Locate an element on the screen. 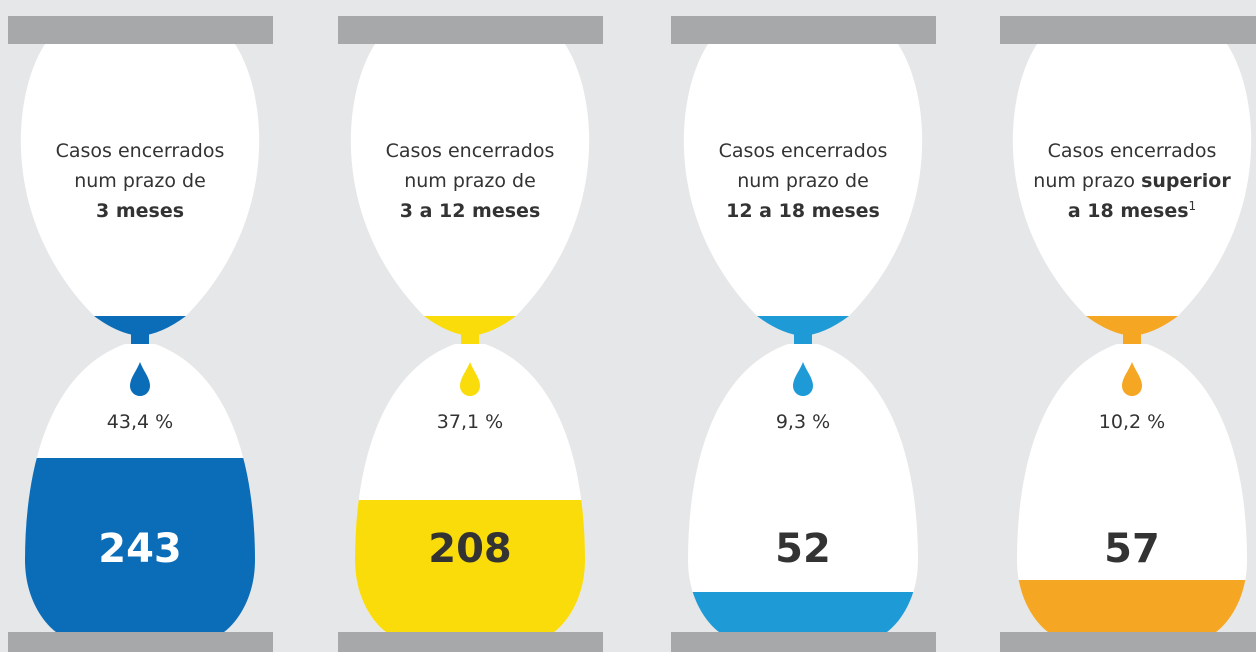 The width and height of the screenshot is (1256, 652). label-line: a 18 meses1 is located at coordinates (1132, 210).